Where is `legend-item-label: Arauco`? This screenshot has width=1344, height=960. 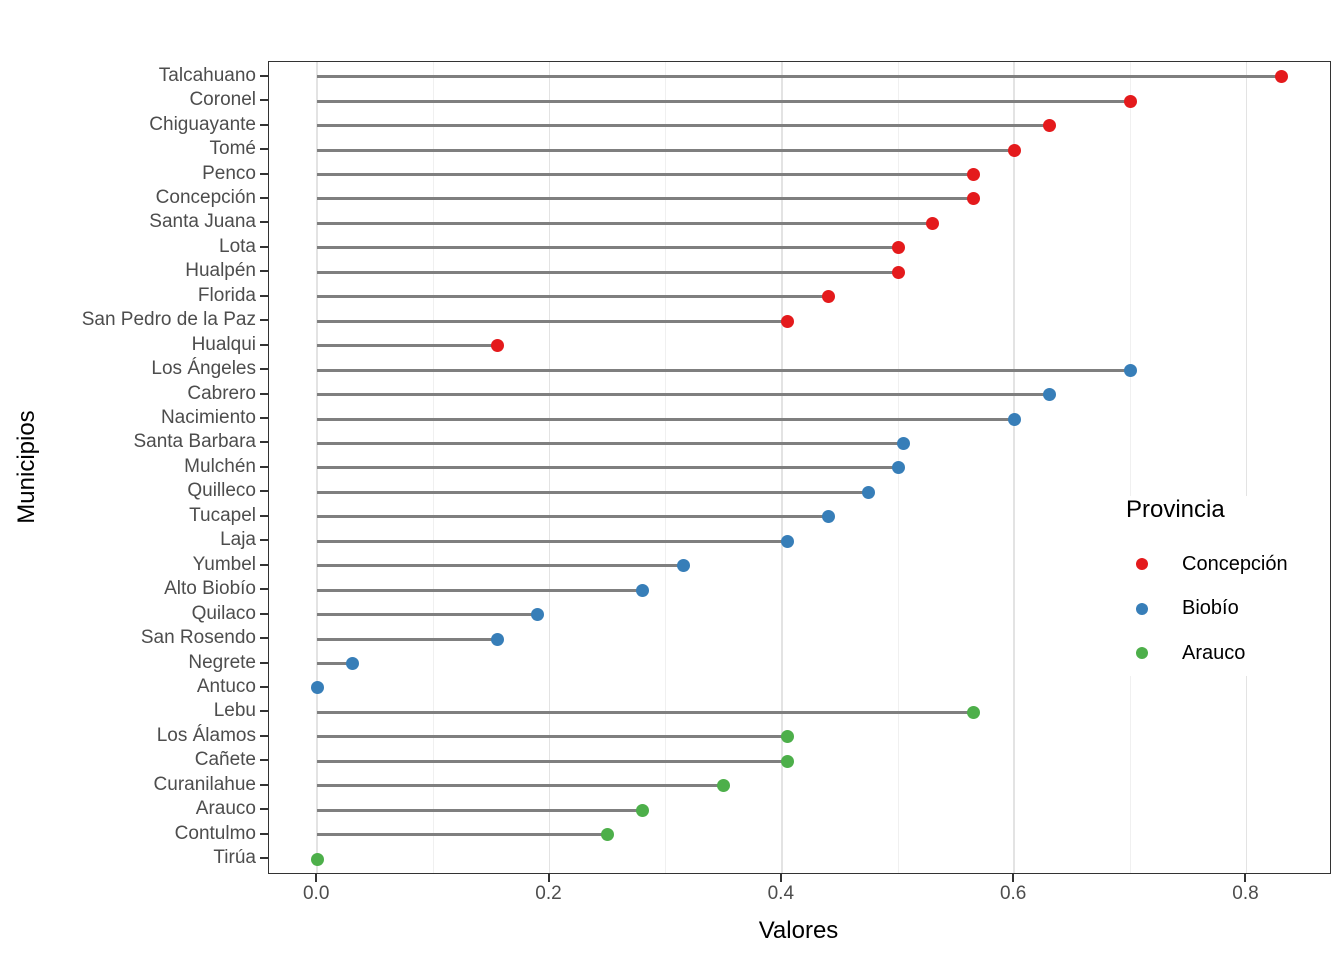
legend-item-label: Arauco is located at coordinates (1214, 652).